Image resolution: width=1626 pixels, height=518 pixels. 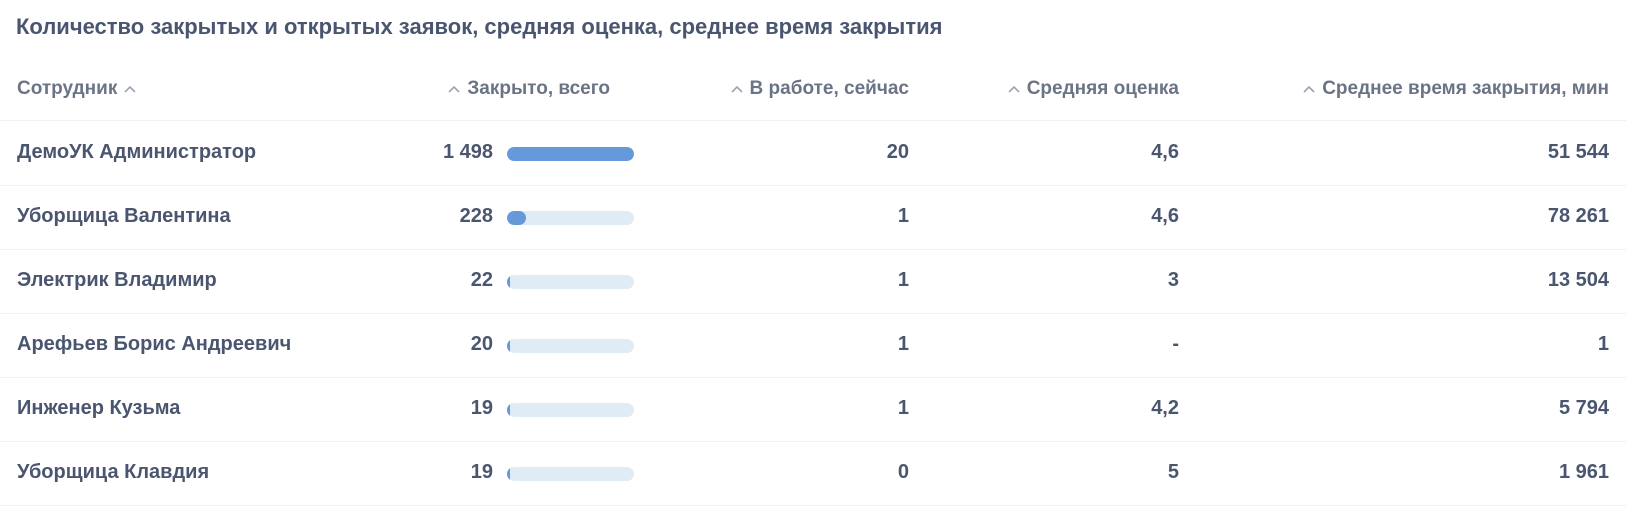 I want to click on column-header-closed-total: Закрыто, всего, so click(x=525, y=89).